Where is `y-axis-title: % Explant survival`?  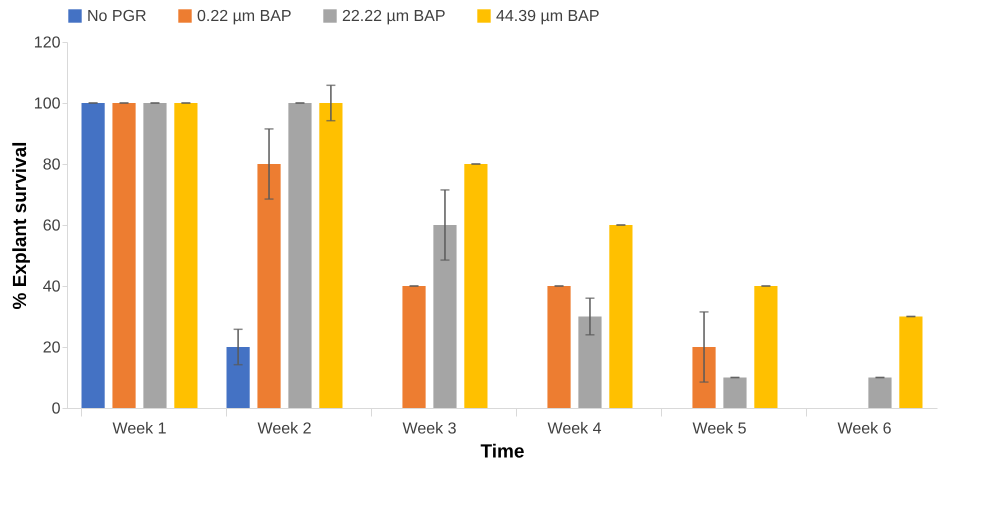
y-axis-title: % Explant survival is located at coordinates (20, 226).